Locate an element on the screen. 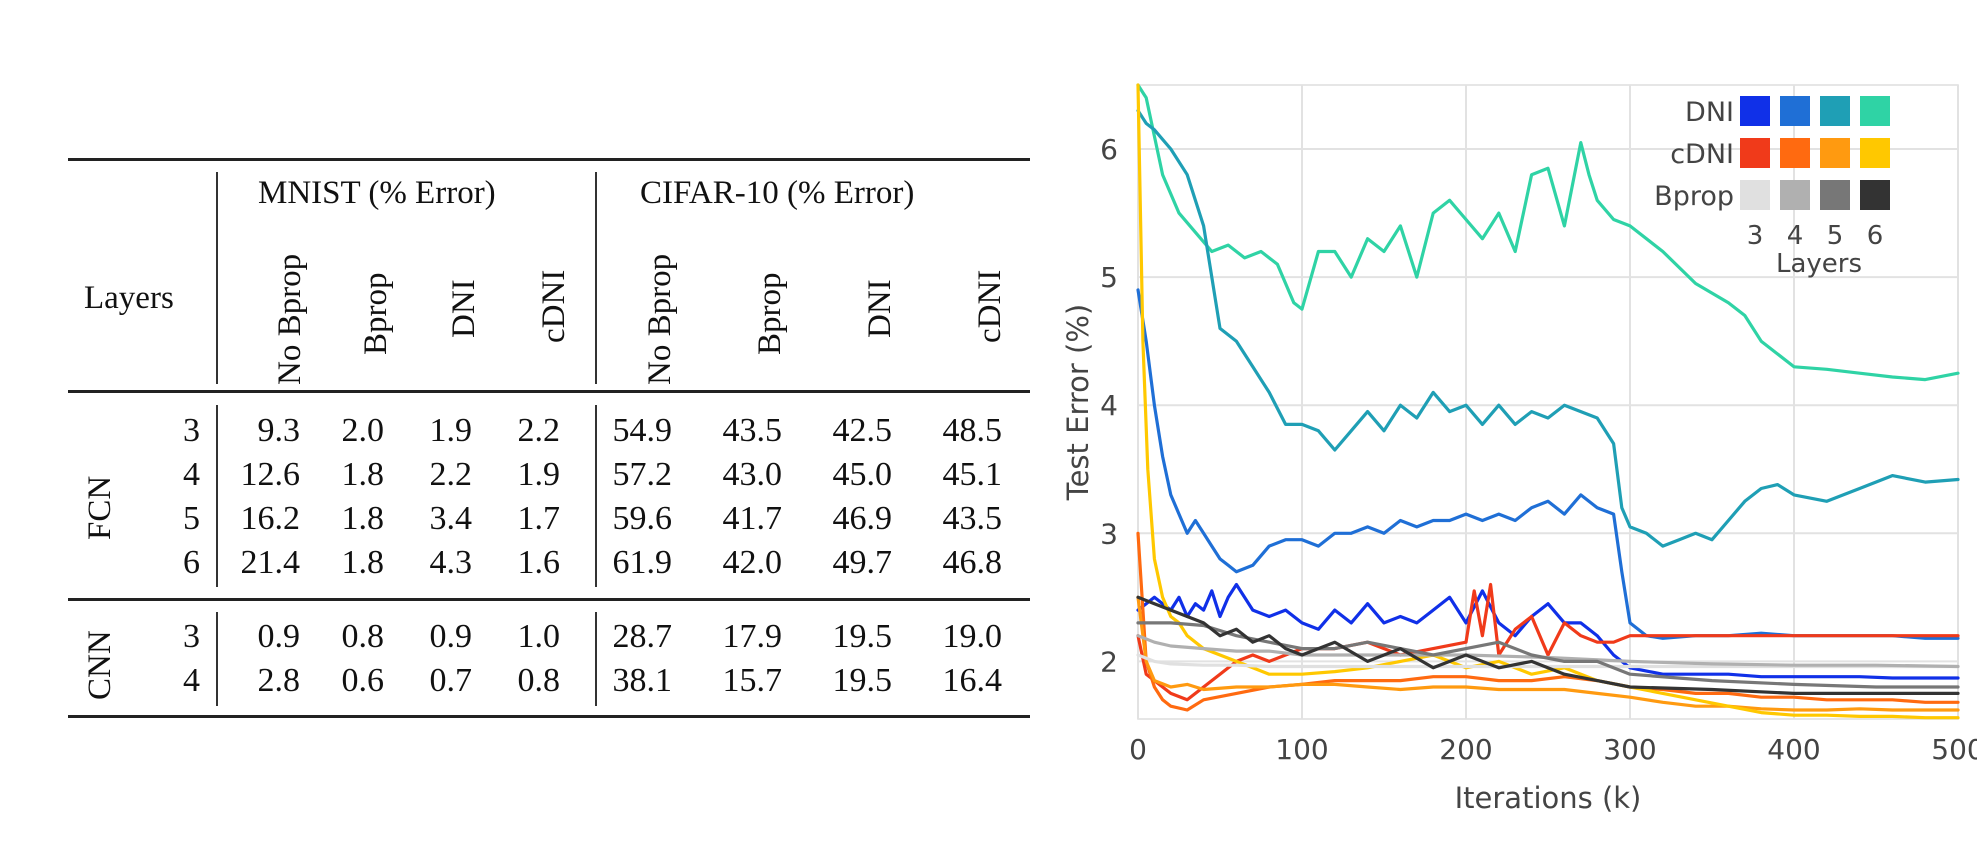 The height and width of the screenshot is (847, 1977). table-cell: 59.6 is located at coordinates (642, 518).